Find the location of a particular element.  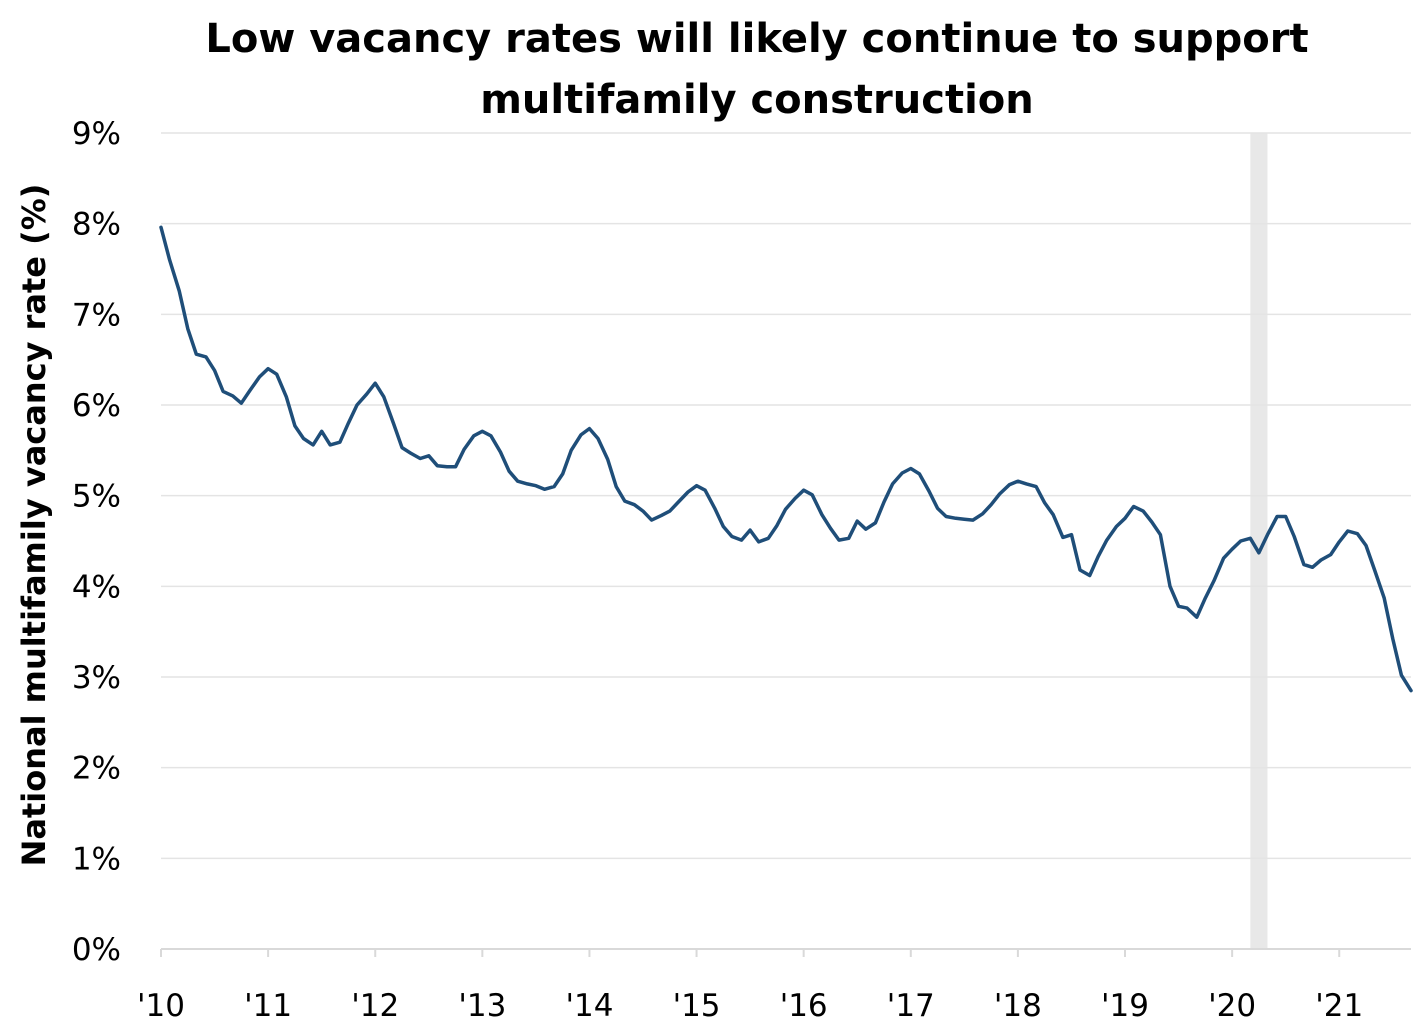

x-tick-label: '16 is located at coordinates (804, 1006).